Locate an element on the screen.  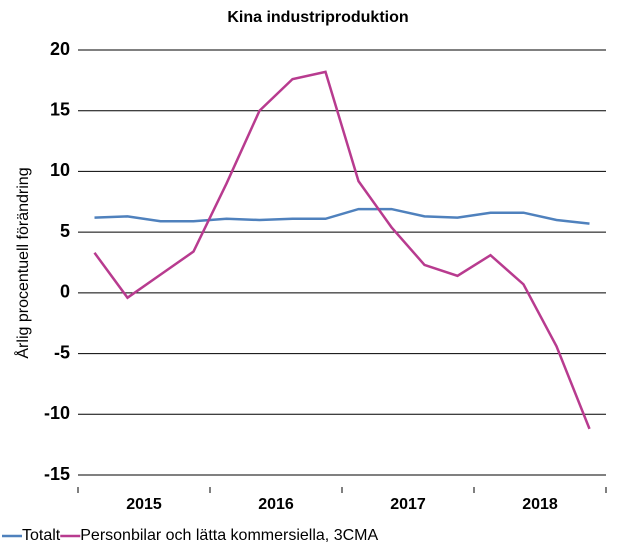
chart-title: Kina industriproduktion is located at coordinates (317, 17).